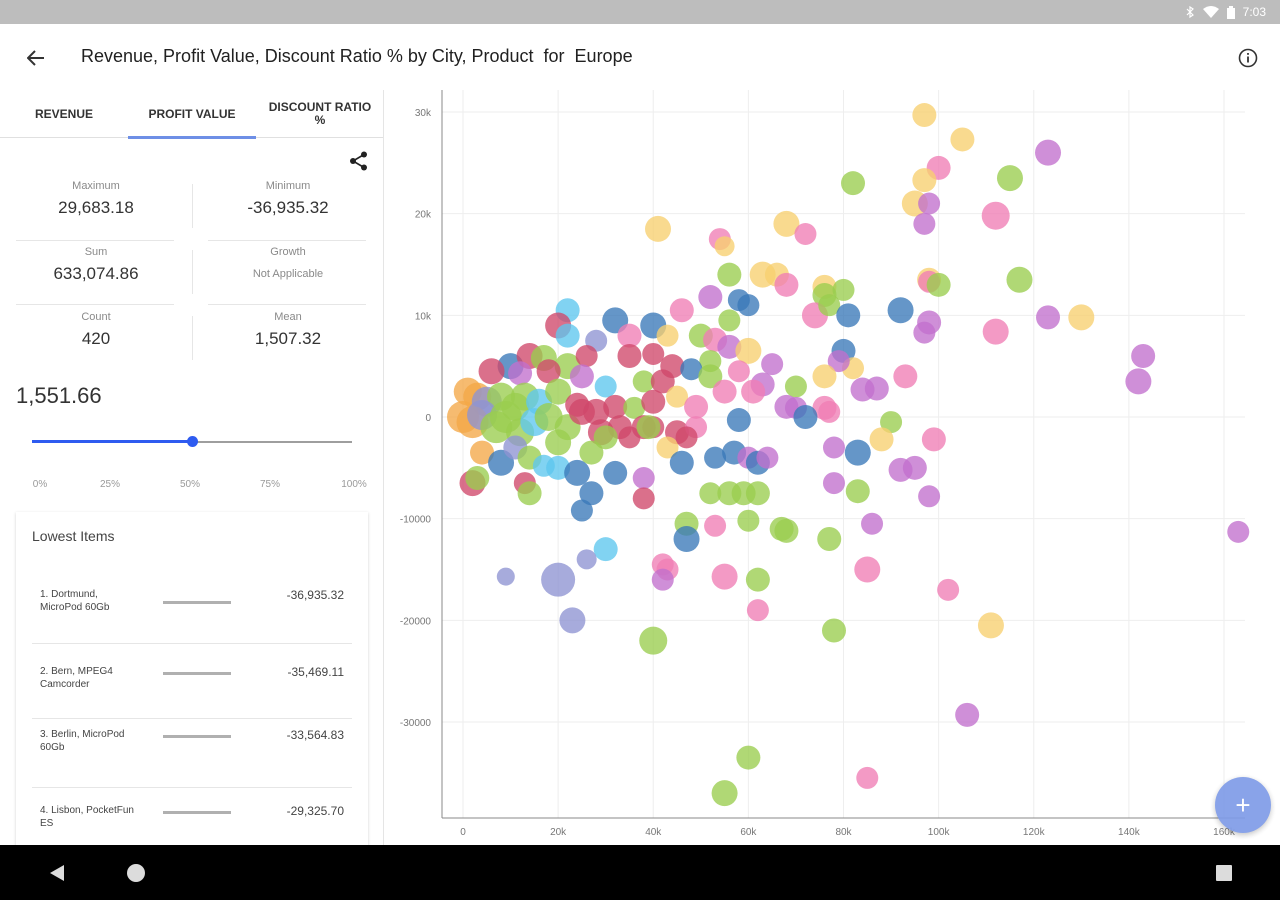  Describe the element at coordinates (288, 274) in the screenshot. I see `stat-value: Not Applicable` at that location.